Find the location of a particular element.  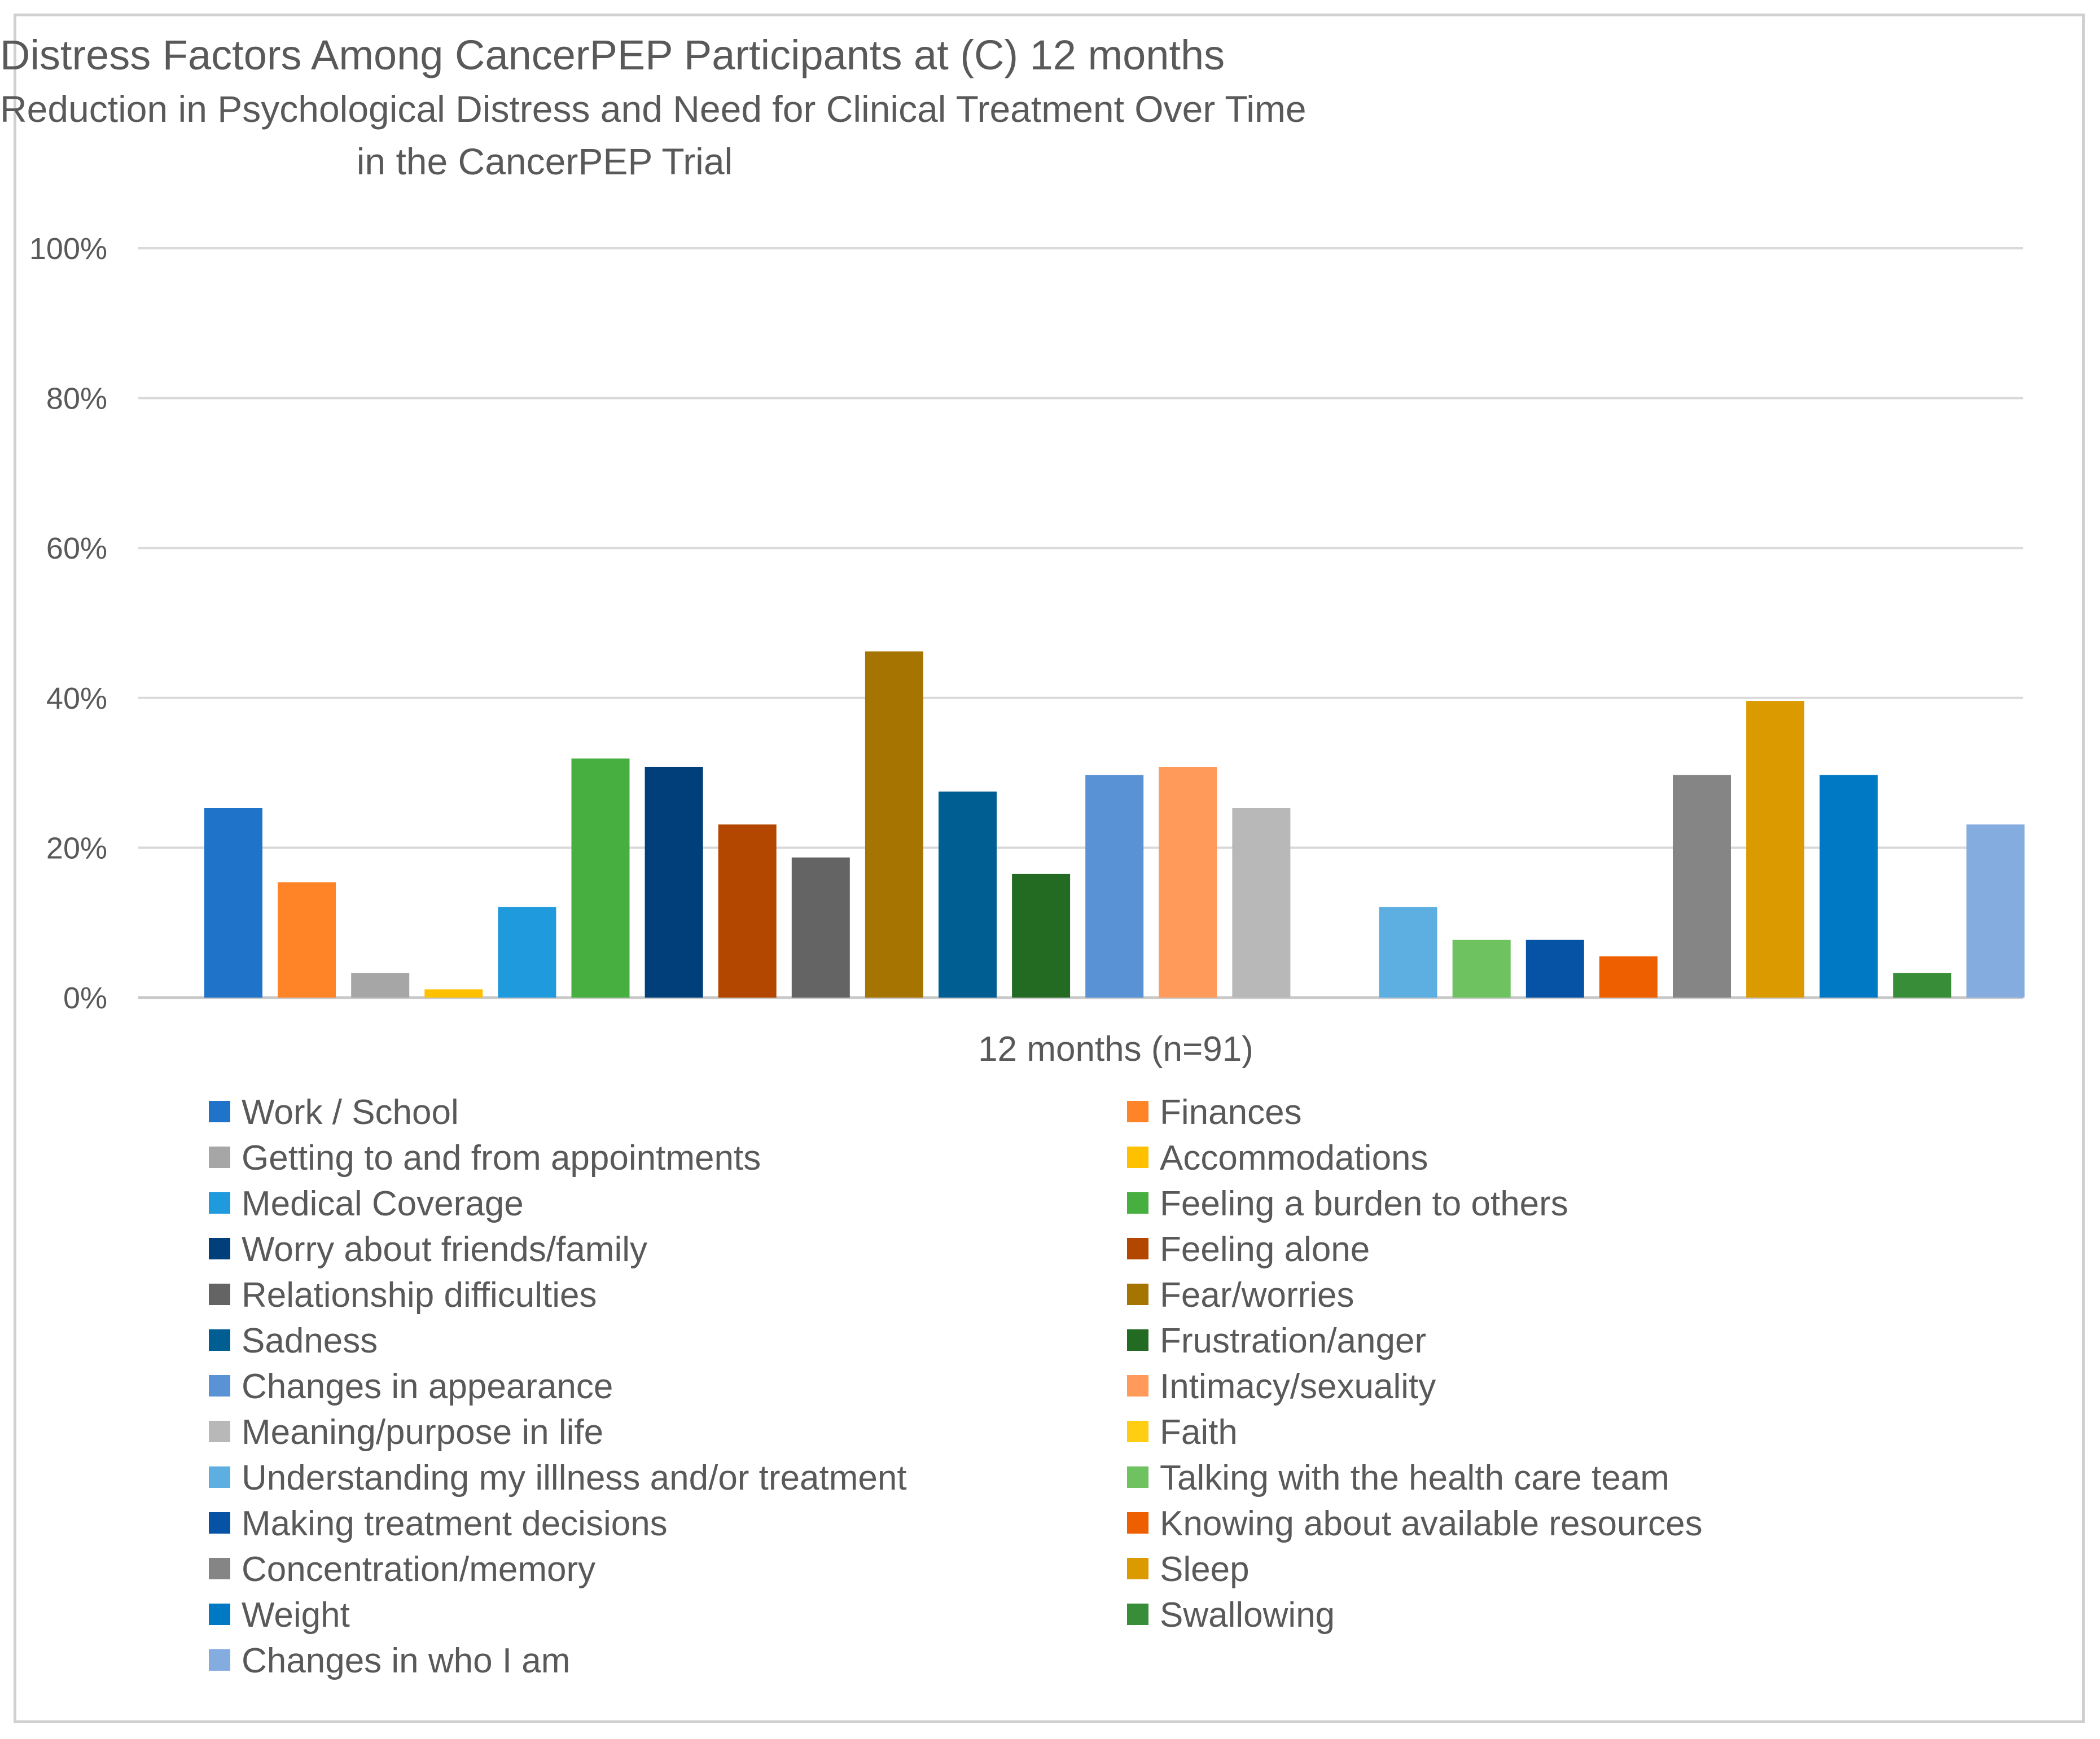

legend-item: Talking with the health care team is located at coordinates (1398, 1478).